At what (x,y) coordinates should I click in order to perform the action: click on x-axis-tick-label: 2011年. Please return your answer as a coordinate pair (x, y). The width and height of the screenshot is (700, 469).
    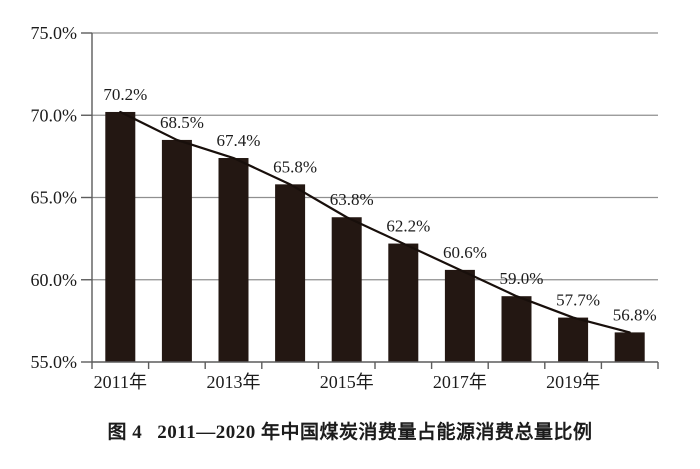
    Looking at the image, I should click on (120, 382).